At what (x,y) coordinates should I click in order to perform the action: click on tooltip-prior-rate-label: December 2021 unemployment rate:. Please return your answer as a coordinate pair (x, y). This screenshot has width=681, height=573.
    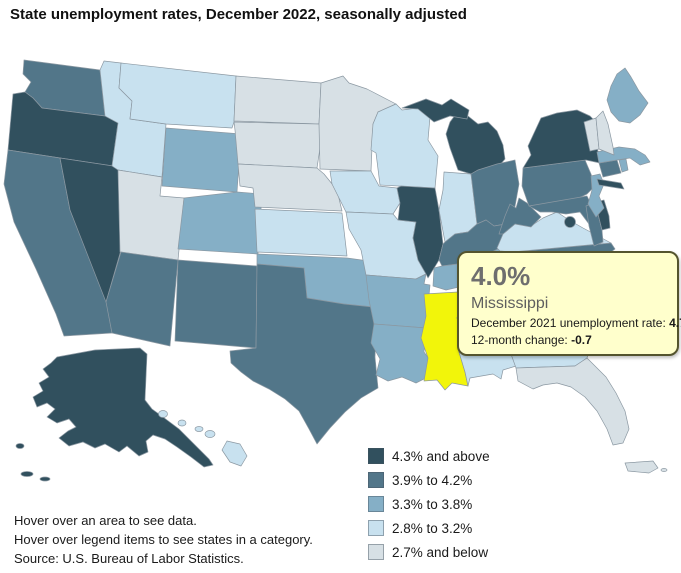
    Looking at the image, I should click on (570, 323).